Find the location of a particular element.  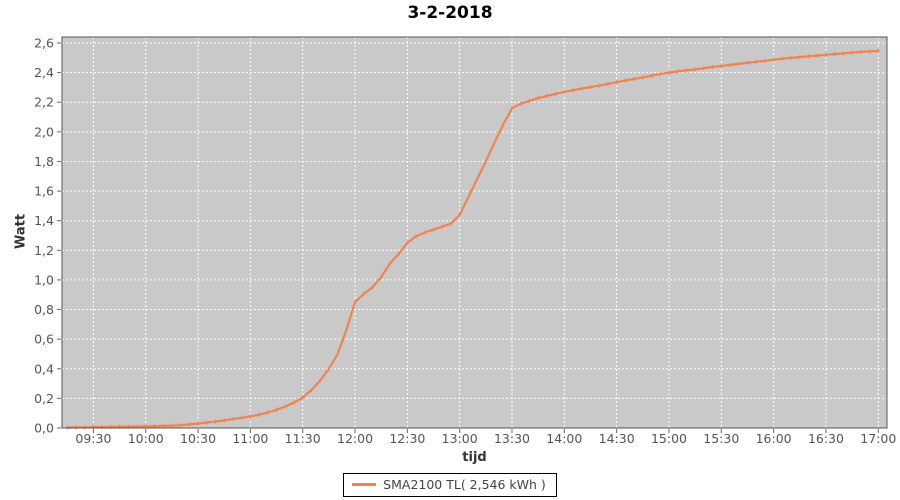

svg-text: 1,8 is located at coordinates (44, 161).